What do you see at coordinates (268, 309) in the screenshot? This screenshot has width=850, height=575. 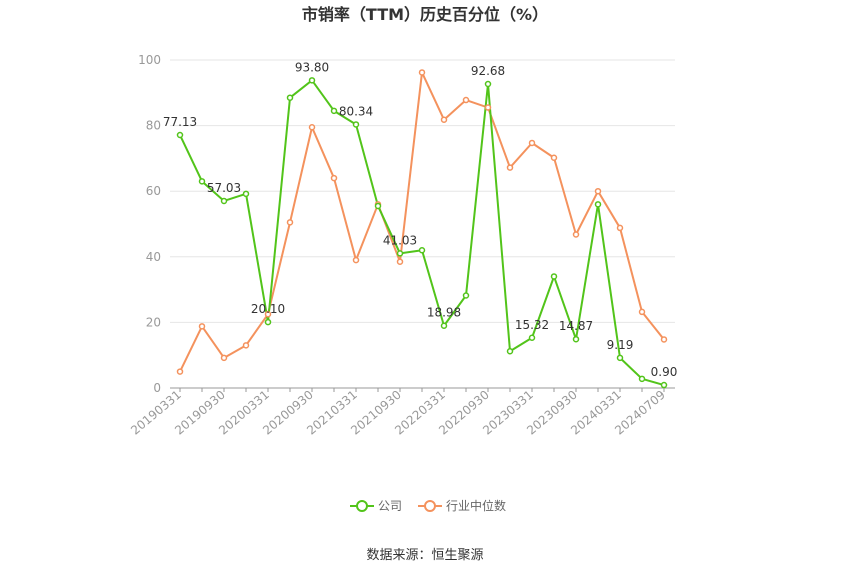 I see `data-label: 20.10` at bounding box center [268, 309].